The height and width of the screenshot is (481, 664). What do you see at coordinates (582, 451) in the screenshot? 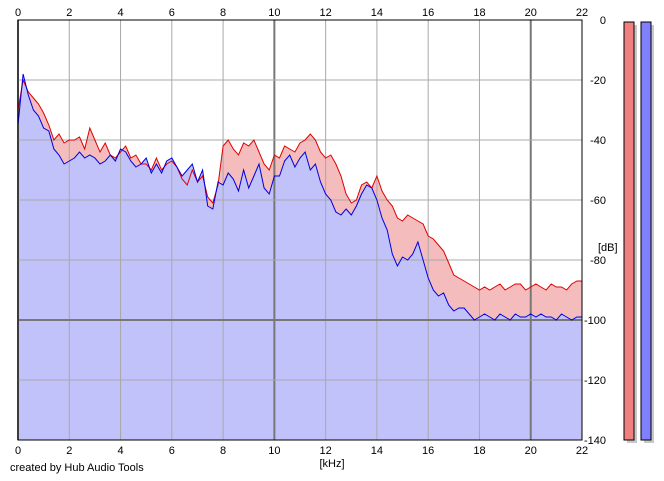
I see `x-tick-bottom-22: 22` at bounding box center [582, 451].